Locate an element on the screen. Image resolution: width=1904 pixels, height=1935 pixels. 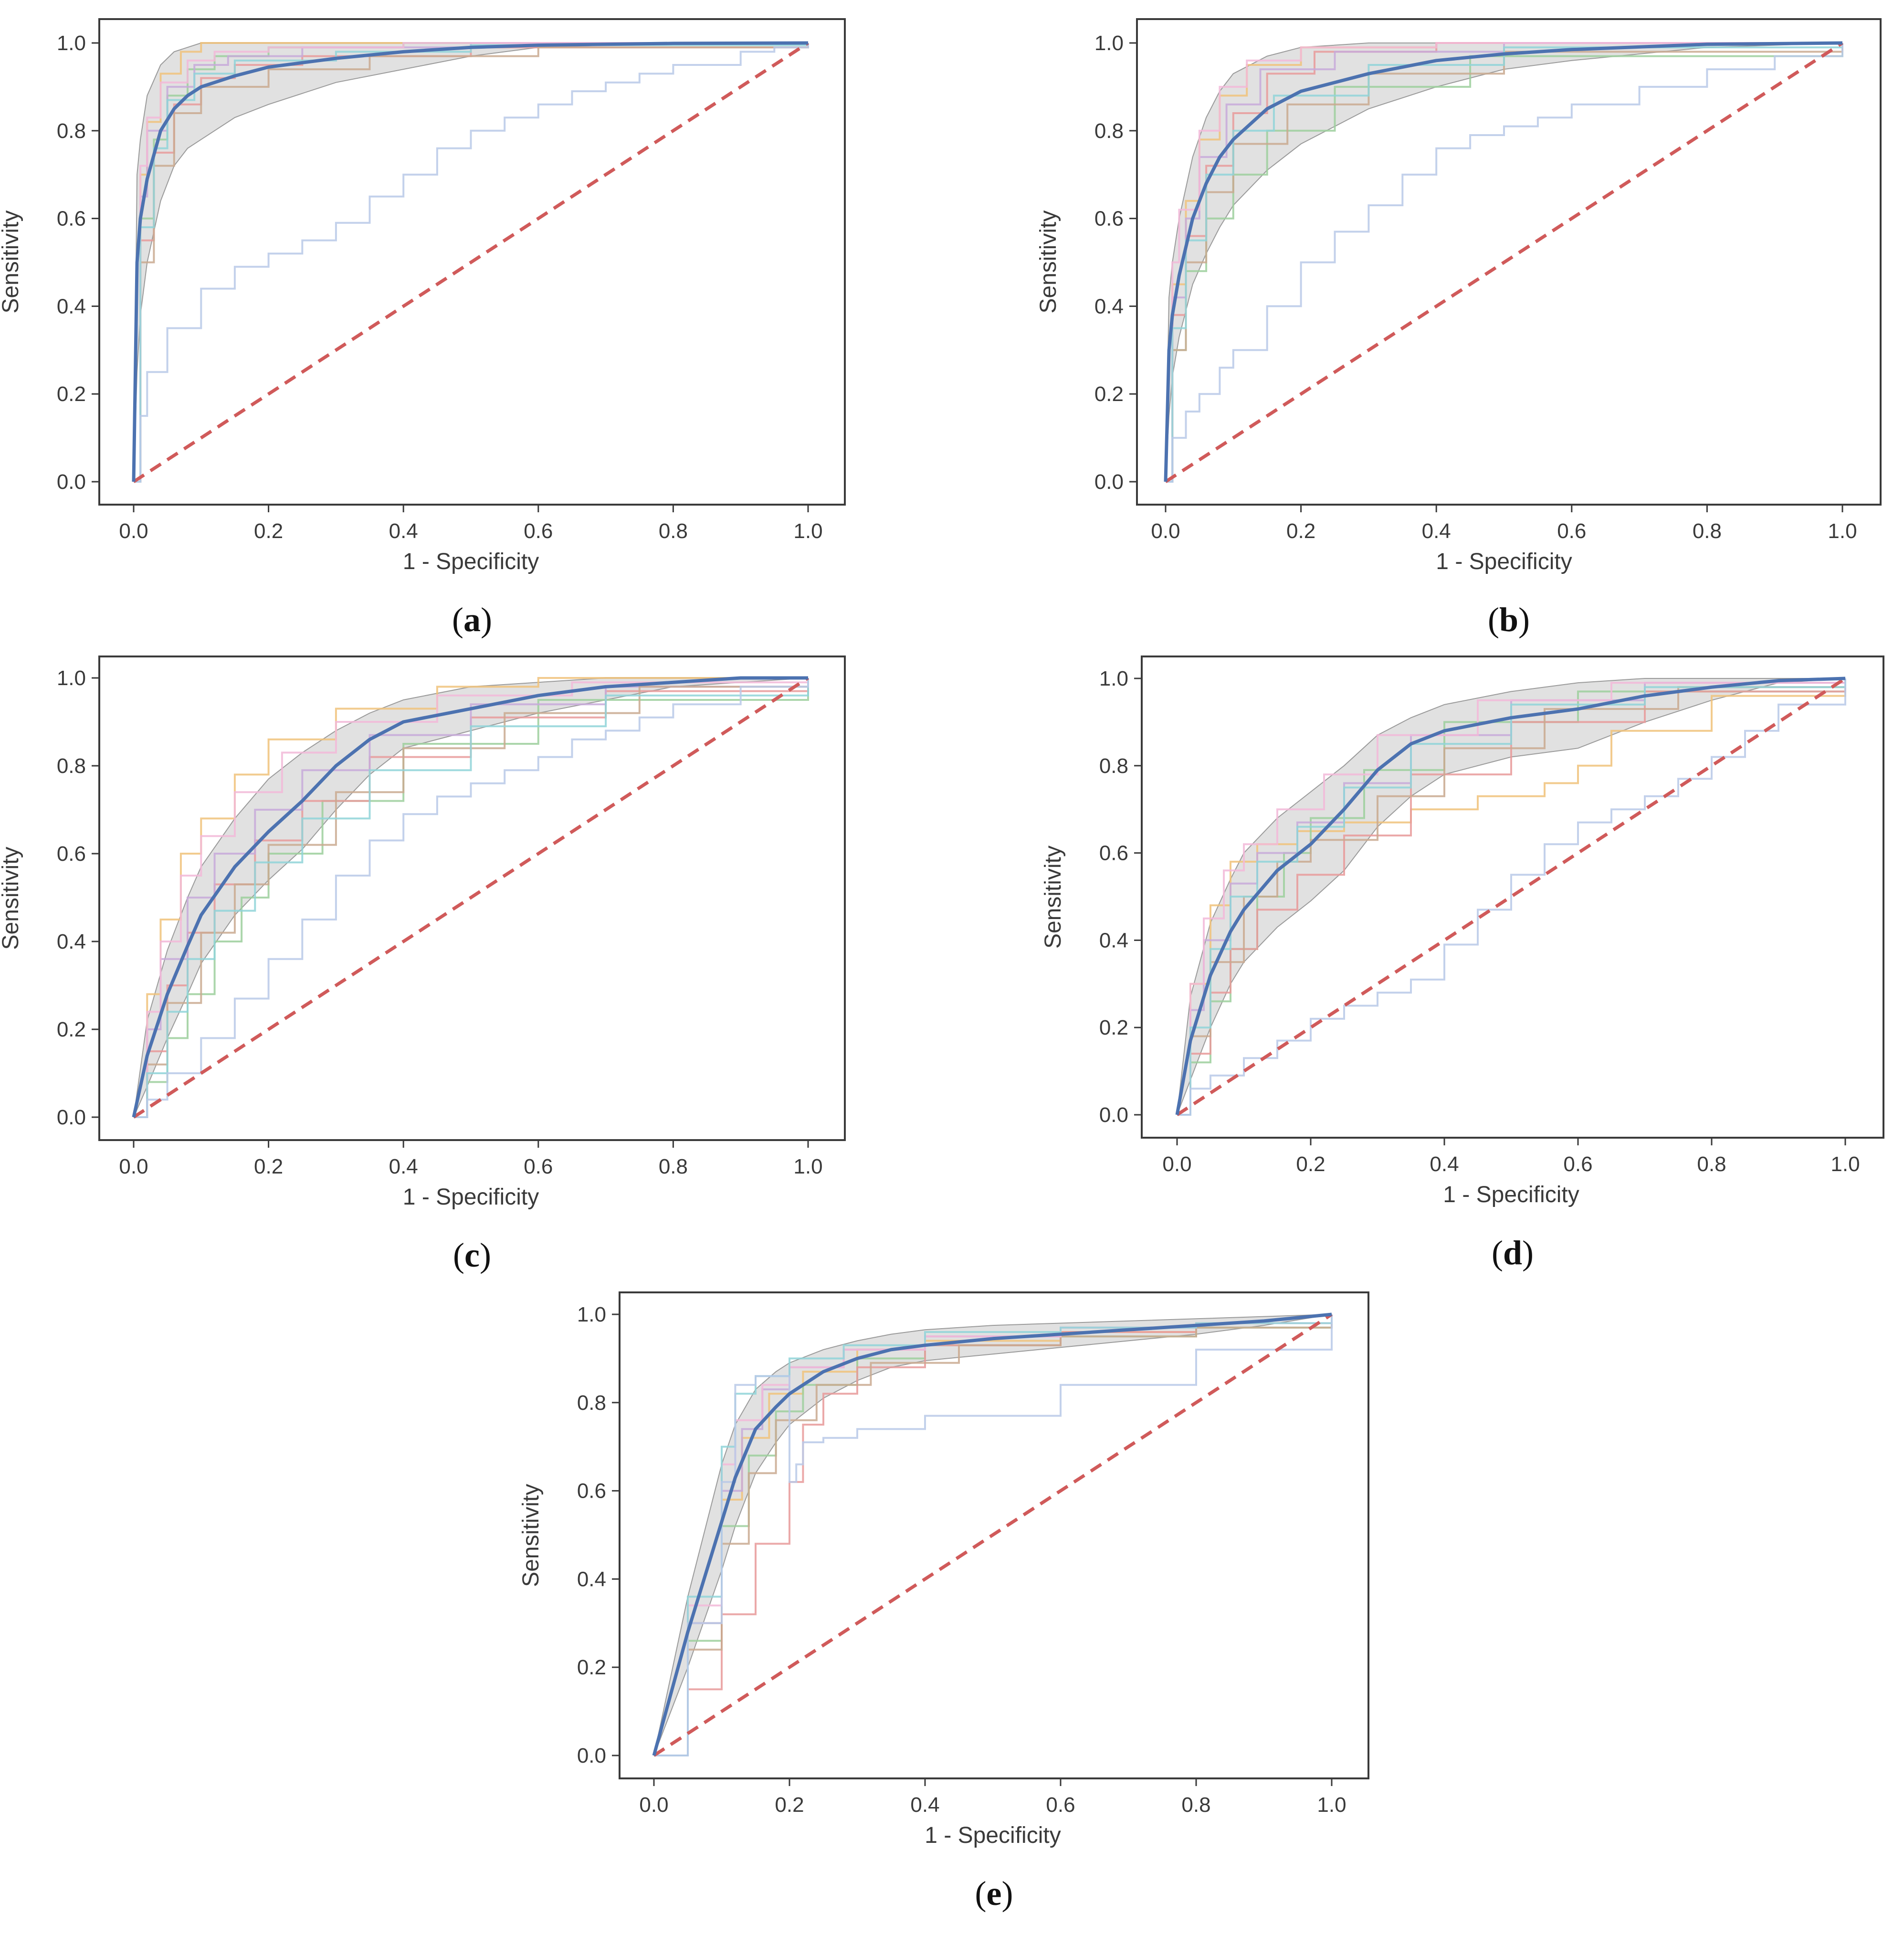
panel-caption: (c) is located at coordinates (472, 1255).